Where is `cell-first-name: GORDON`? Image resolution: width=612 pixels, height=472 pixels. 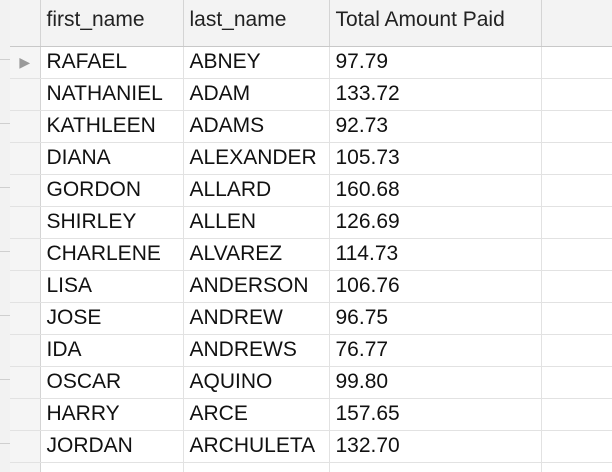
cell-first-name: GORDON is located at coordinates (112, 190).